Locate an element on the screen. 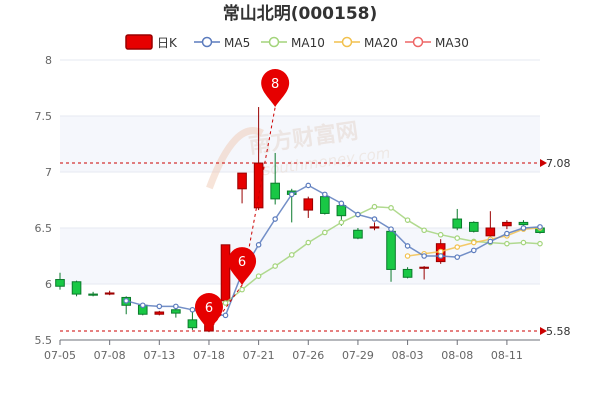 The image size is (600, 400). legend-item-ma30: MA30 is located at coordinates (437, 43).